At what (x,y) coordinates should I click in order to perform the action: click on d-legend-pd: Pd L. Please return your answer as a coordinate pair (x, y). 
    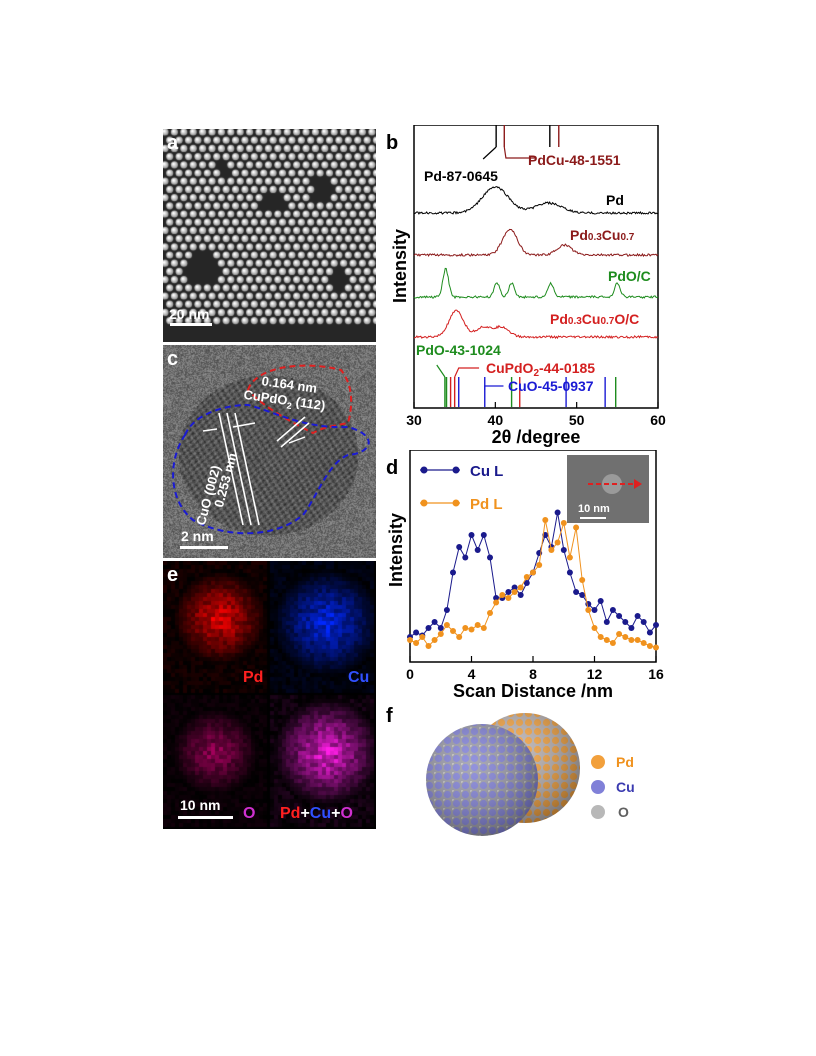
    Looking at the image, I should click on (486, 504).